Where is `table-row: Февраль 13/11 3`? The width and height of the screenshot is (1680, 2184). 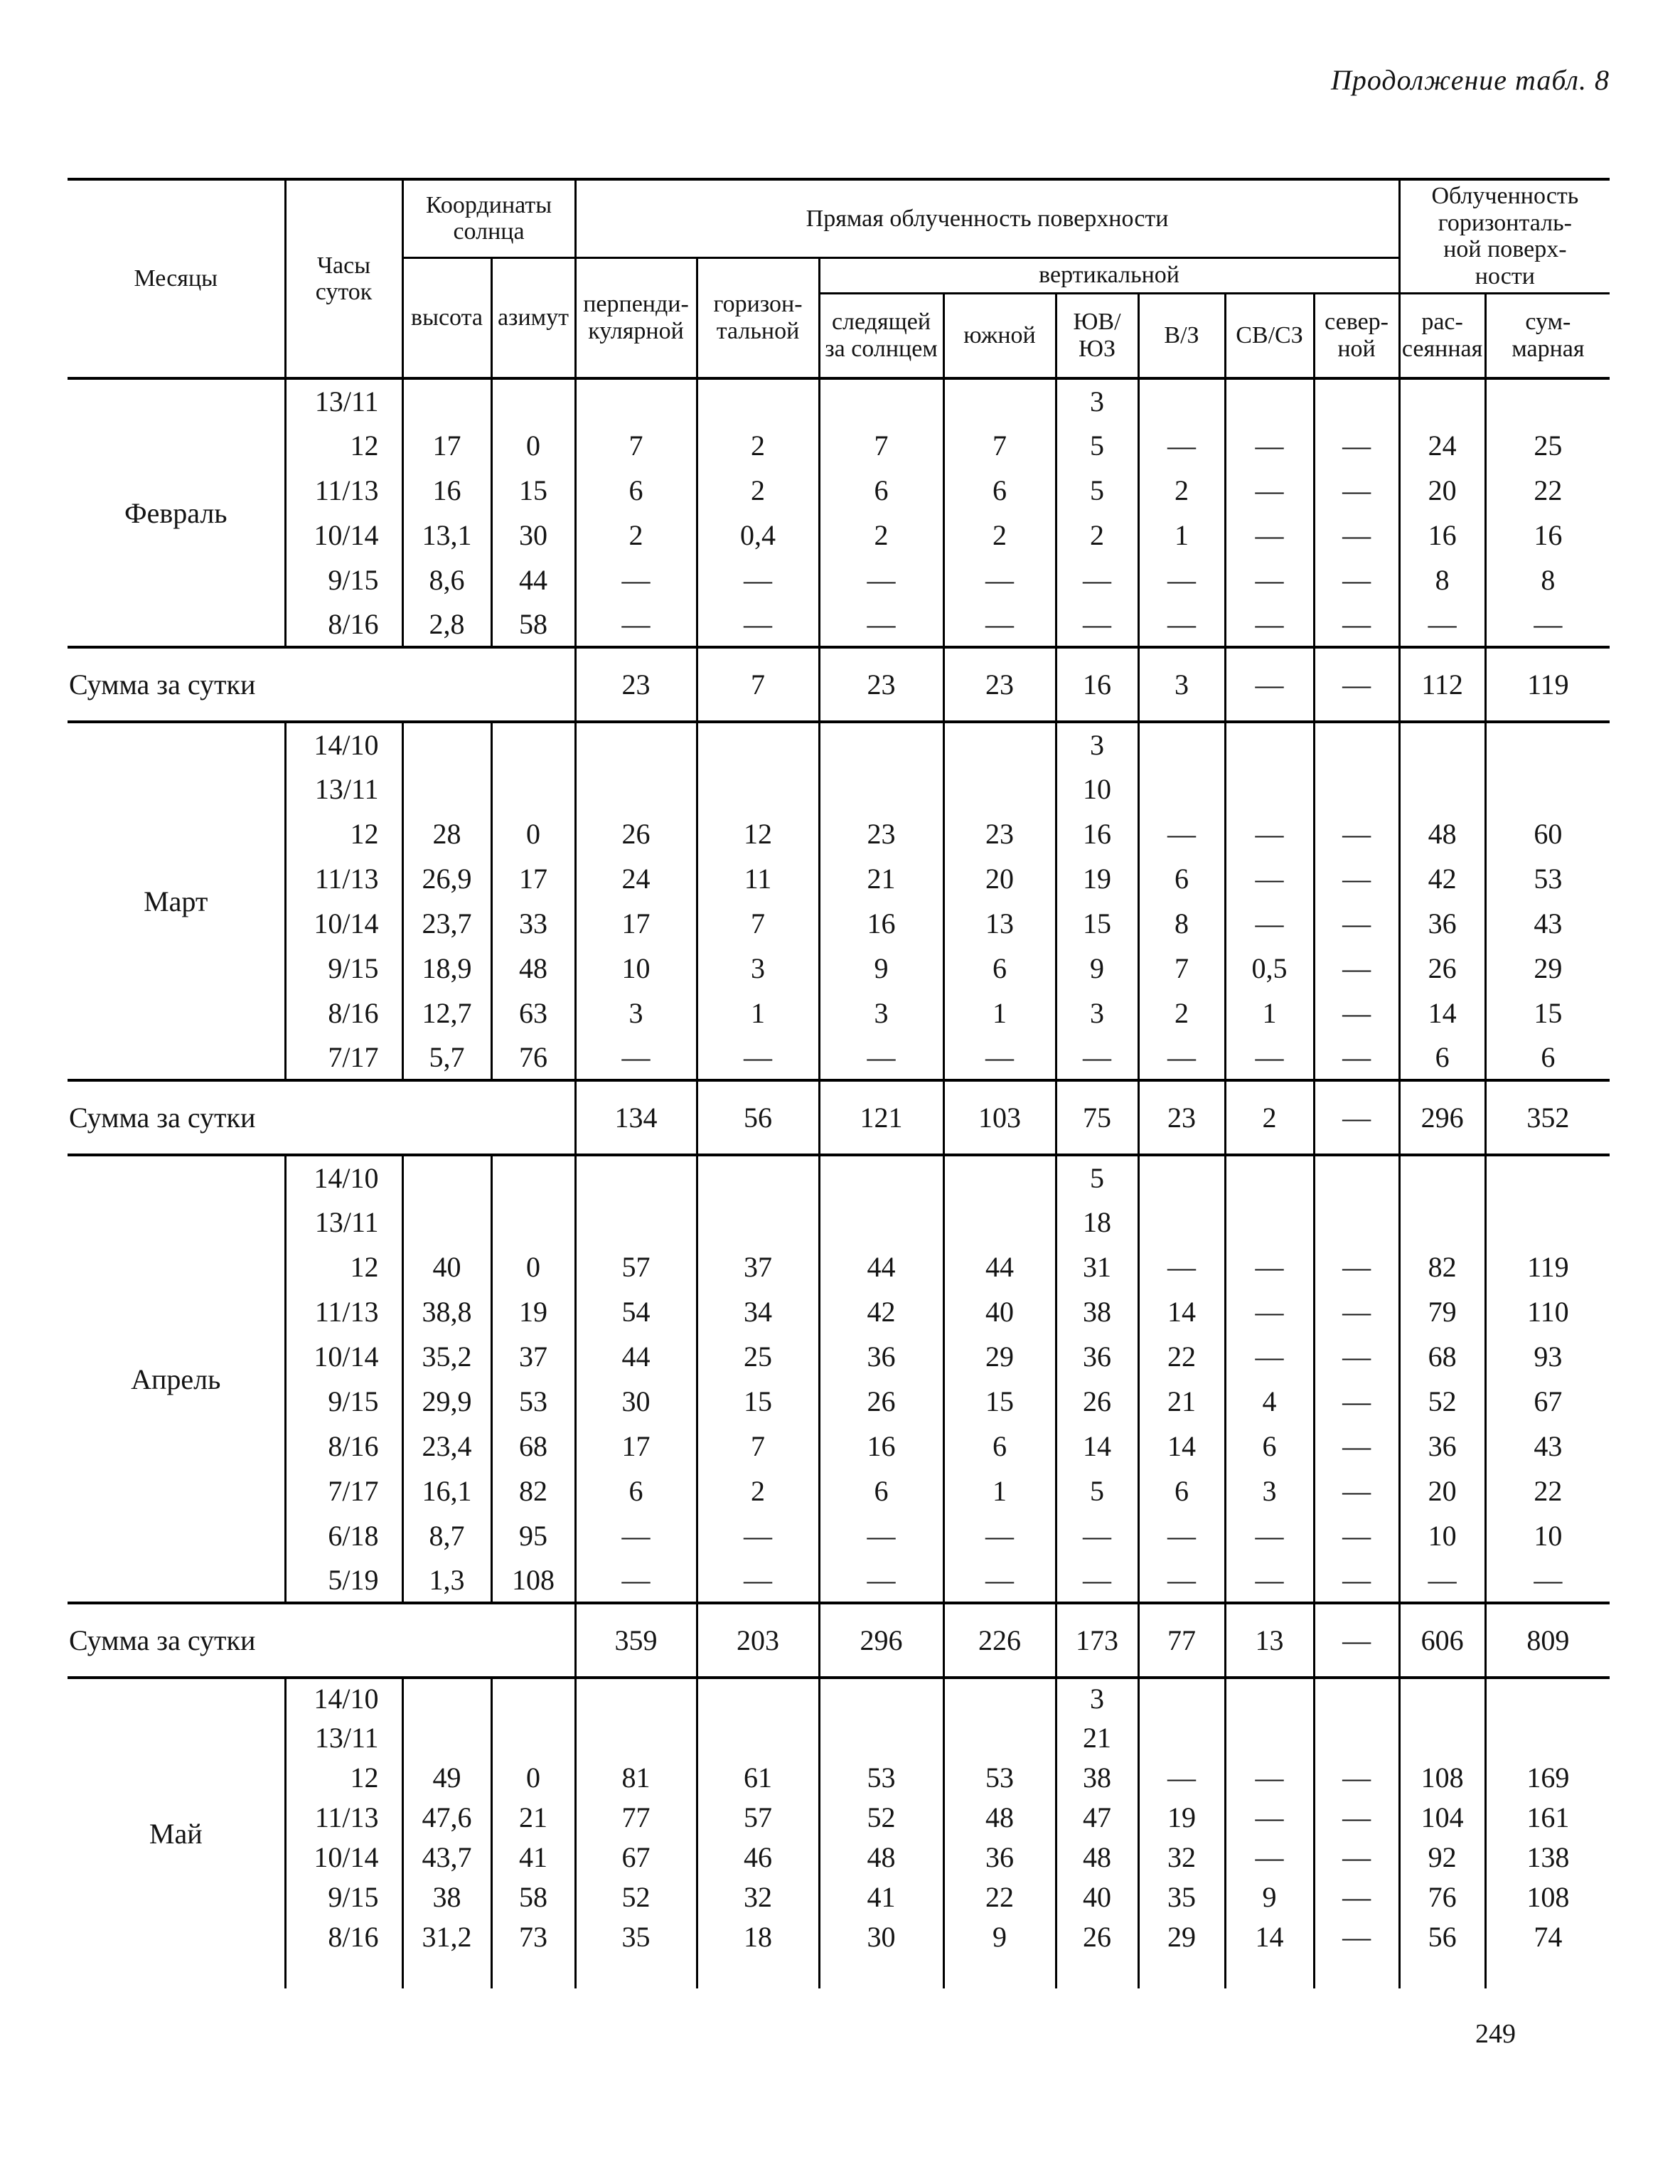 table-row: Февраль 13/11 3 is located at coordinates (839, 453).